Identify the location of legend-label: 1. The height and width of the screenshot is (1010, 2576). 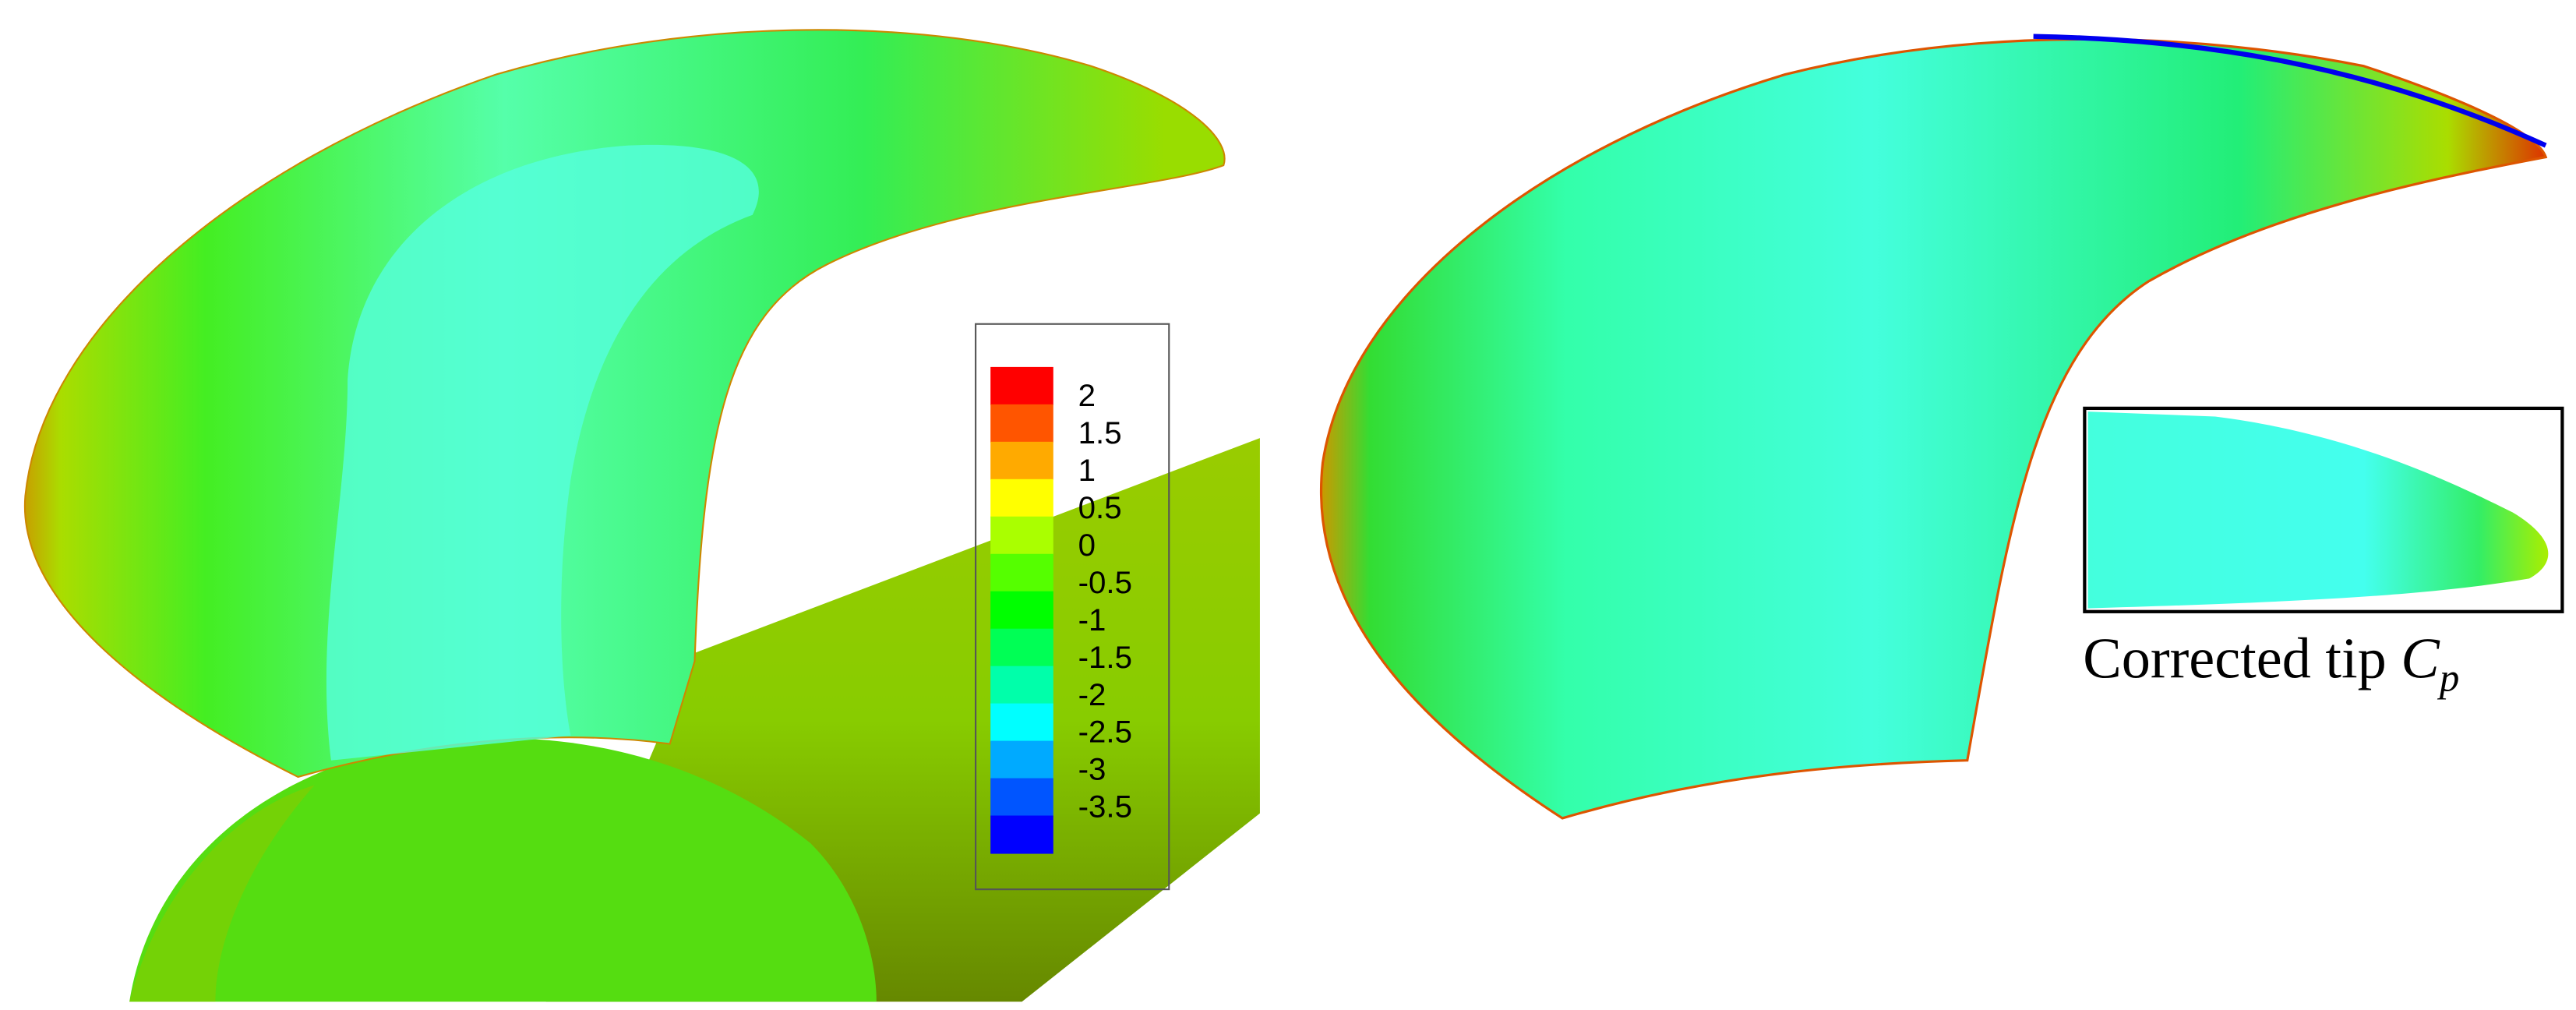
(1087, 471).